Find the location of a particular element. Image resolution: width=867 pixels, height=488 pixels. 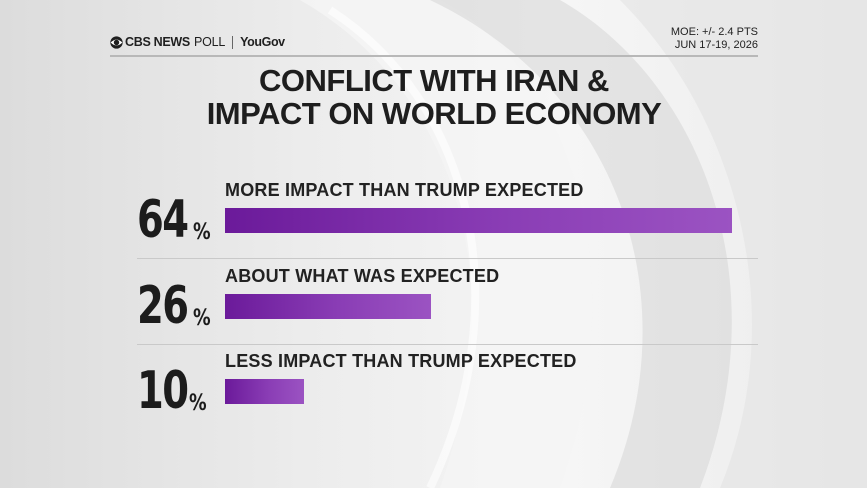

partner-logo: YouGov is located at coordinates (262, 42).